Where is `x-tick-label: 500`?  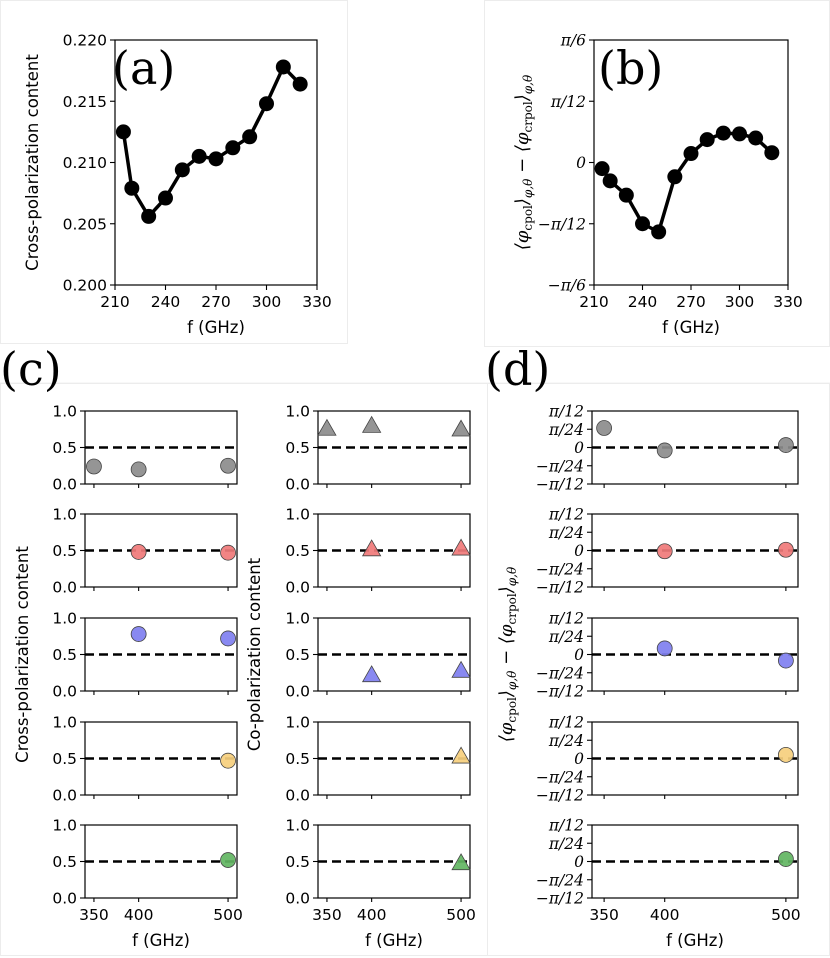 x-tick-label: 500 is located at coordinates (461, 915).